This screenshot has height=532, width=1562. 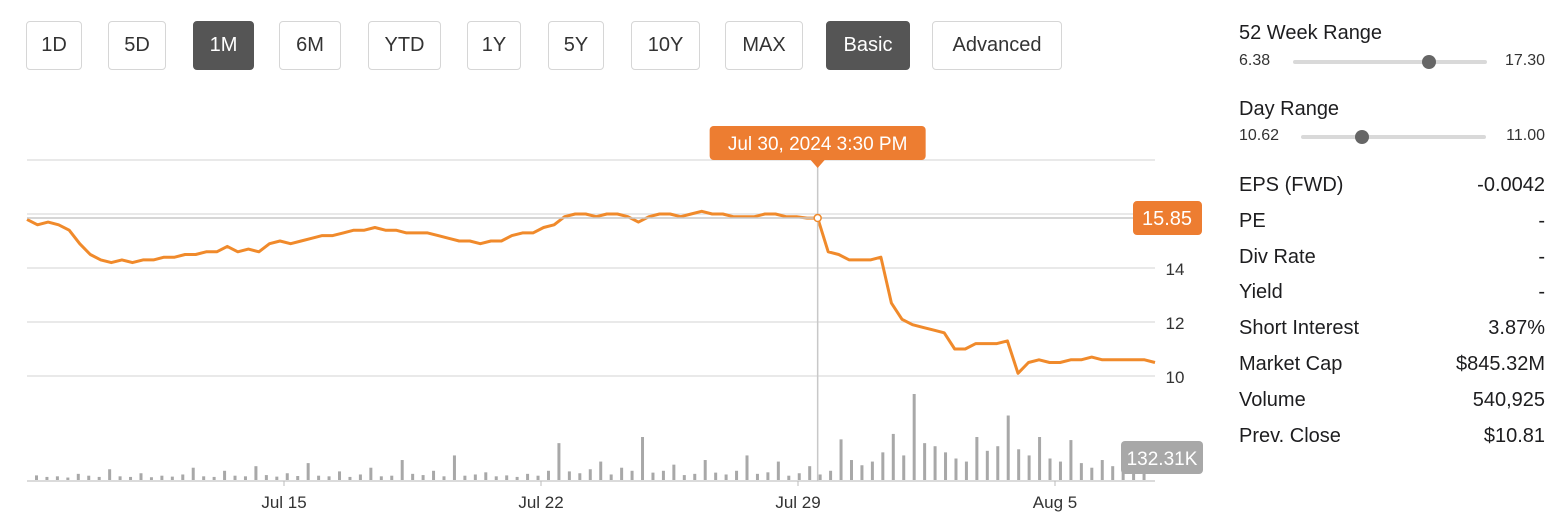 I want to click on 52-week-range-bar: 6.38 17.30, so click(x=1392, y=62).